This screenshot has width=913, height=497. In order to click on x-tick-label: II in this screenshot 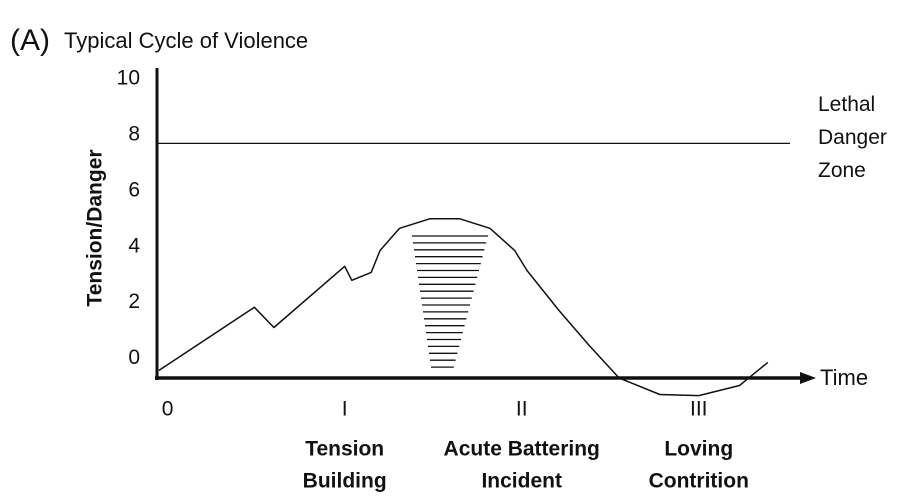, I will do `click(522, 409)`.